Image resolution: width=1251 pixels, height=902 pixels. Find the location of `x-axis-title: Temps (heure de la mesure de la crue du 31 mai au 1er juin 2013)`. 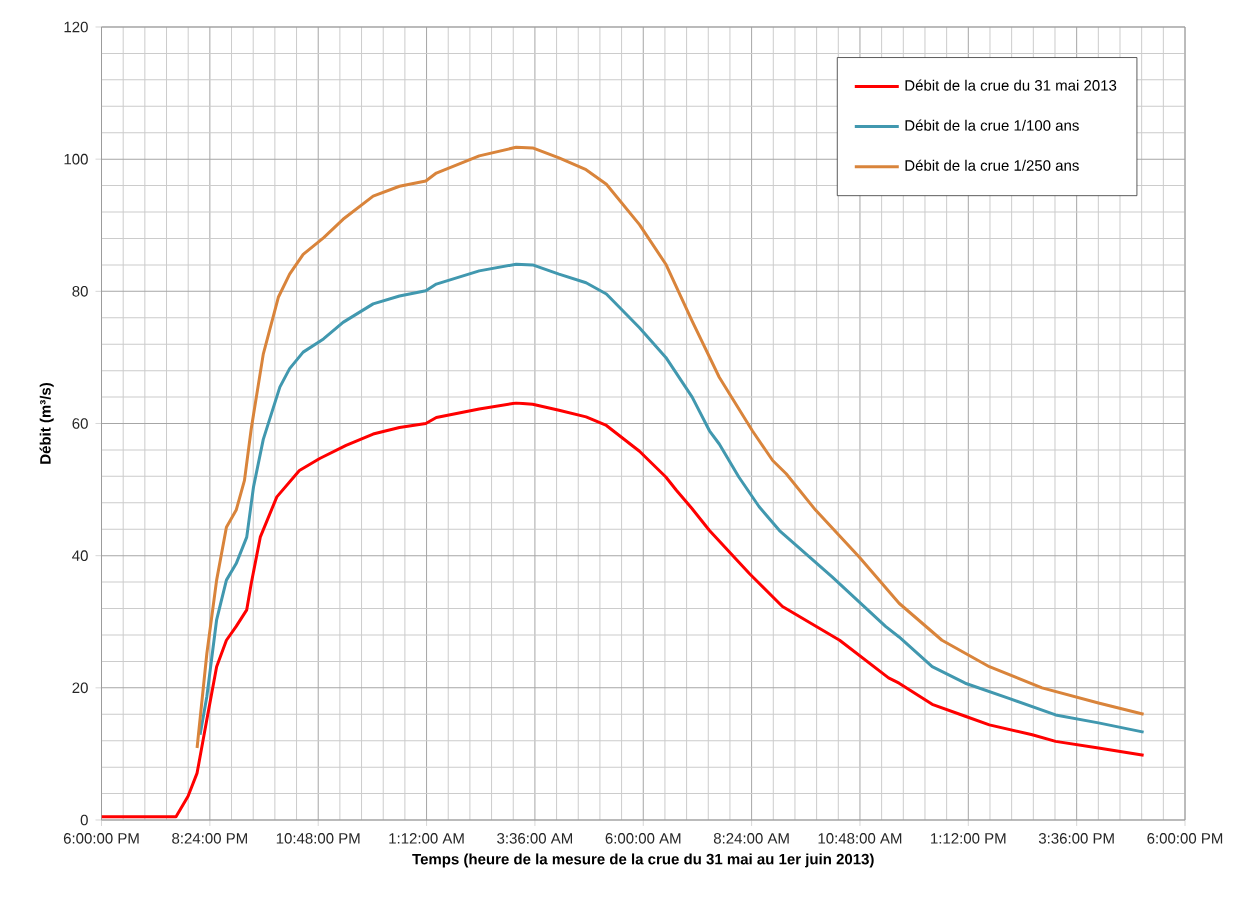

x-axis-title: Temps (heure de la mesure de la crue du 31 mai au 1er juin 2013) is located at coordinates (643, 860).